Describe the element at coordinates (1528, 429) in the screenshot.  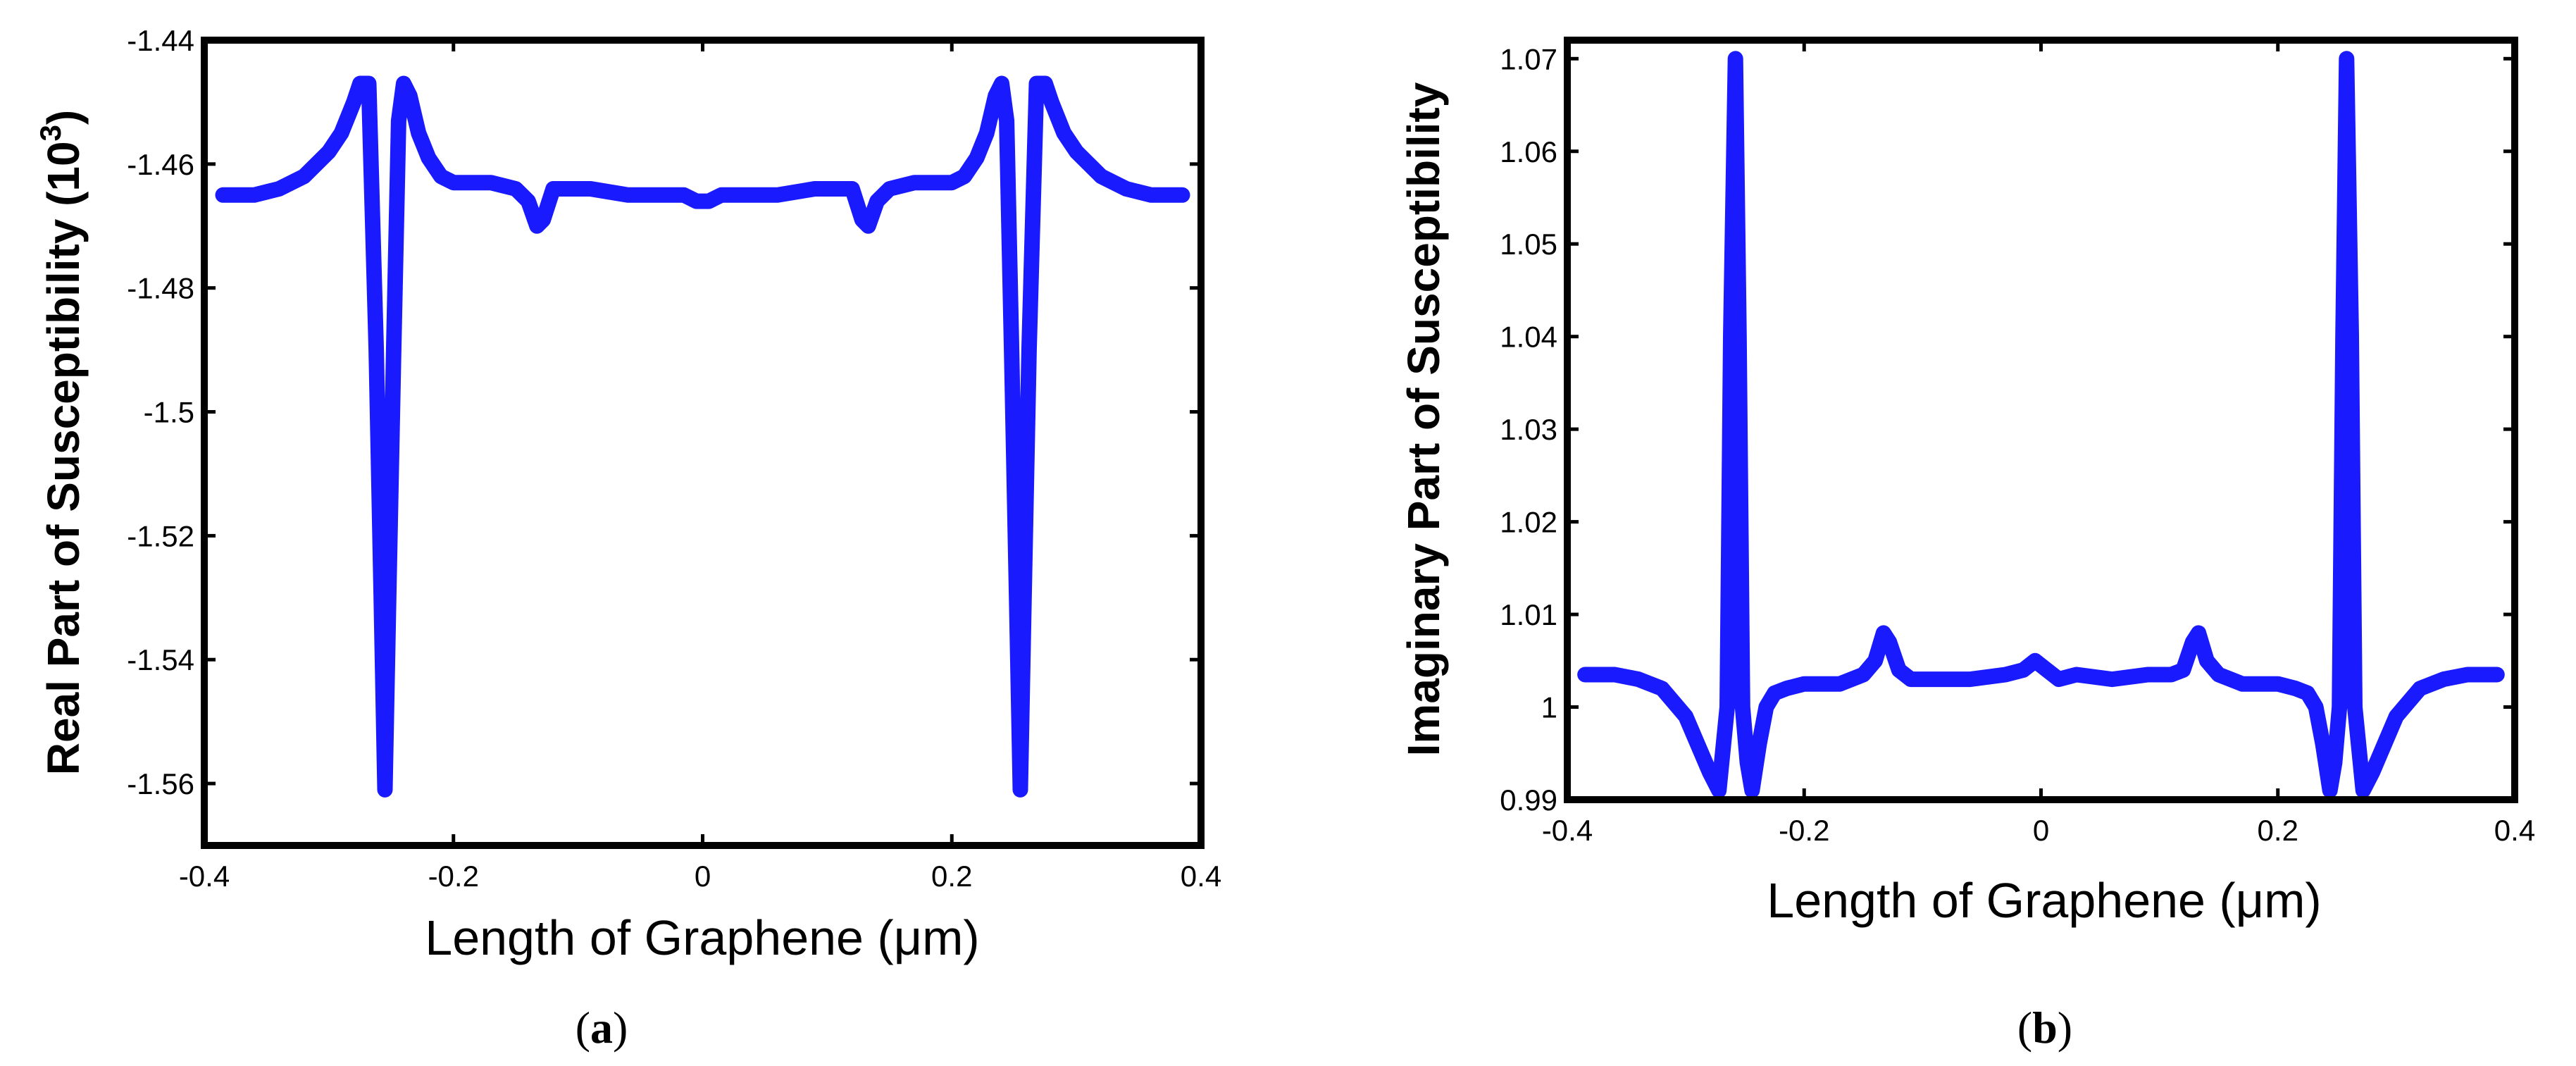
I see `y-tick-label: 1.03` at that location.